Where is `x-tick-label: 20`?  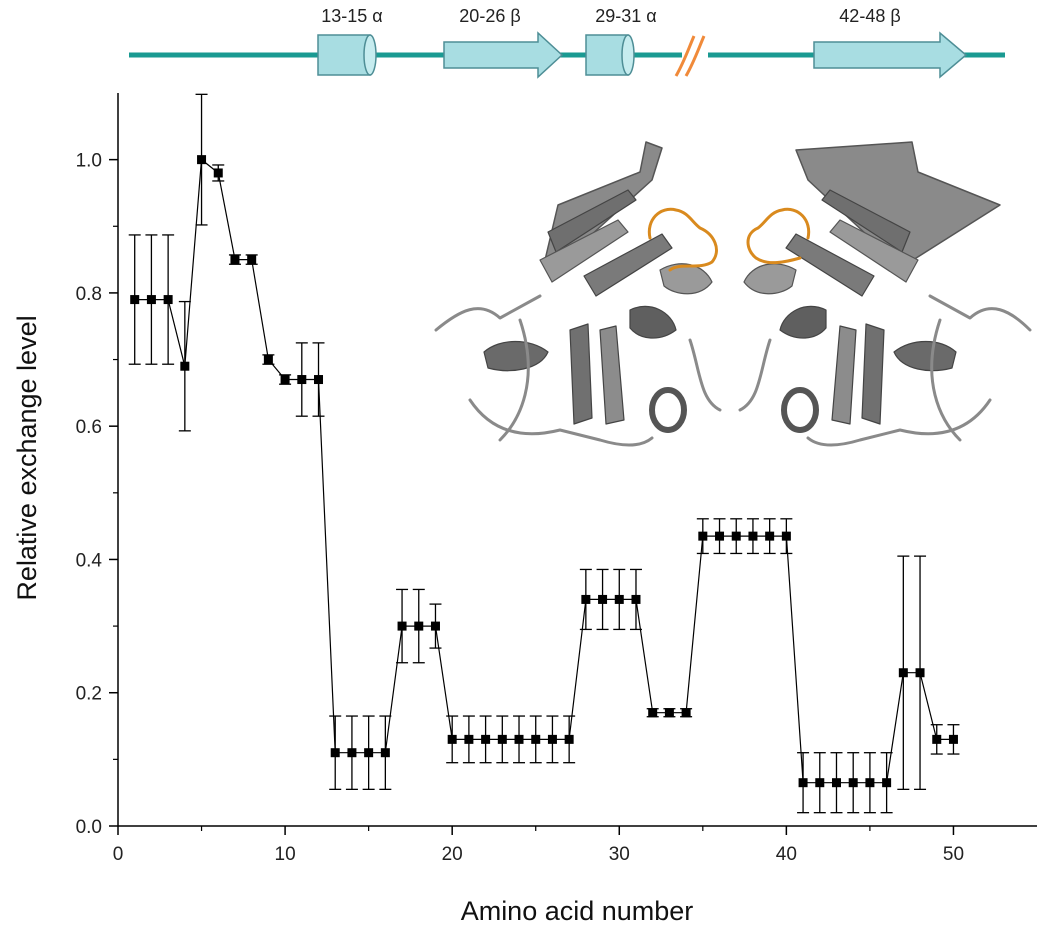 x-tick-label: 20 is located at coordinates (452, 854).